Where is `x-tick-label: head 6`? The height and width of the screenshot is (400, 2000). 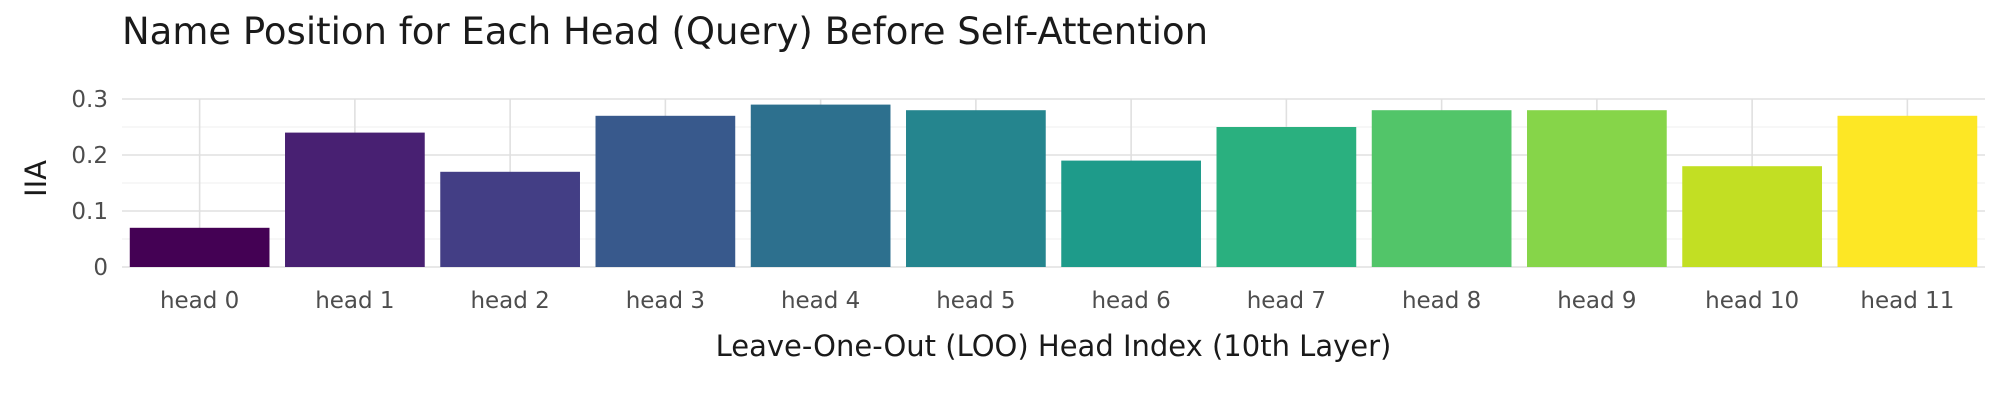
x-tick-label: head 6 is located at coordinates (1130, 301).